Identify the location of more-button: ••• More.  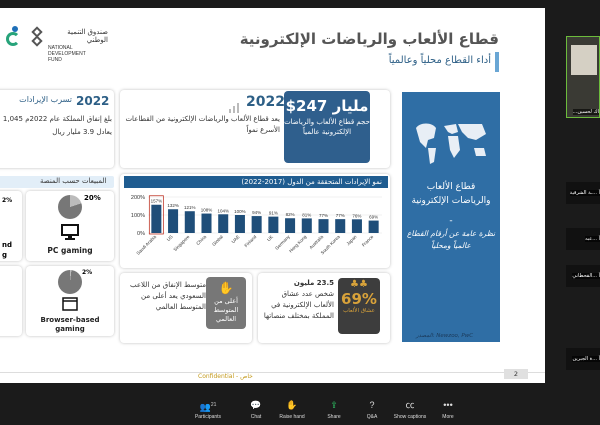
(448, 410).